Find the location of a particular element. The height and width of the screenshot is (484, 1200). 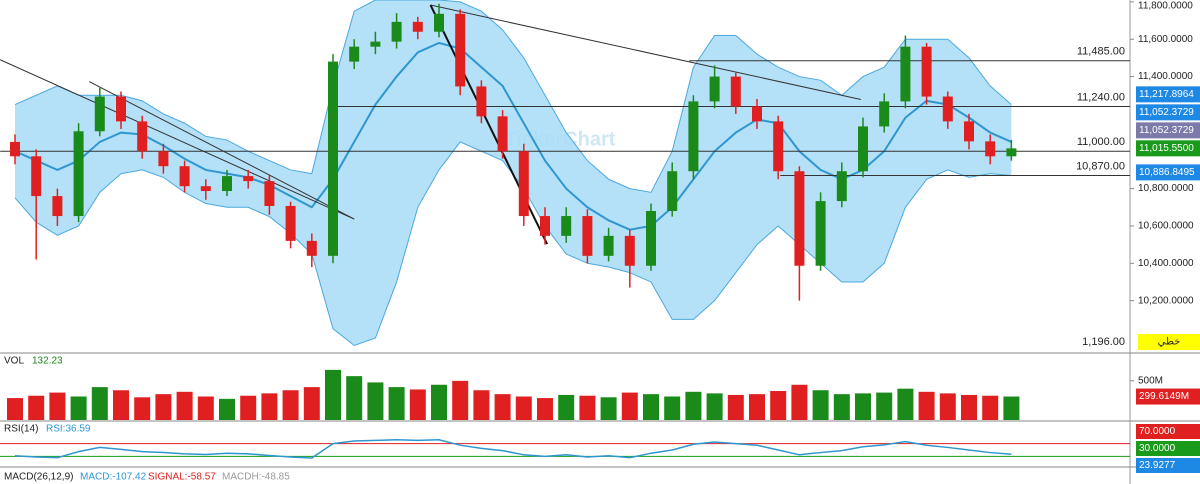

level-label: 11,240.00 is located at coordinates (1101, 97).